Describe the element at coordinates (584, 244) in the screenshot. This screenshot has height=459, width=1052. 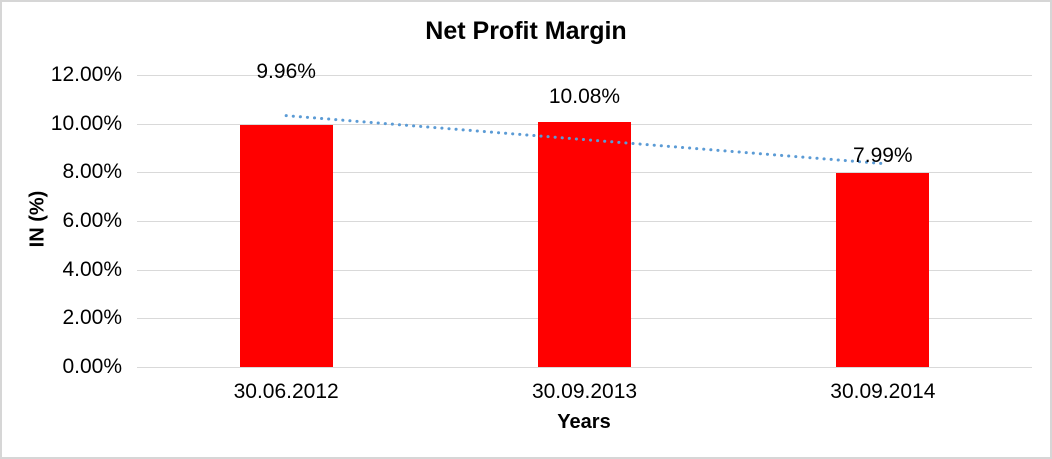
I see `bar-30.09.2013` at that location.